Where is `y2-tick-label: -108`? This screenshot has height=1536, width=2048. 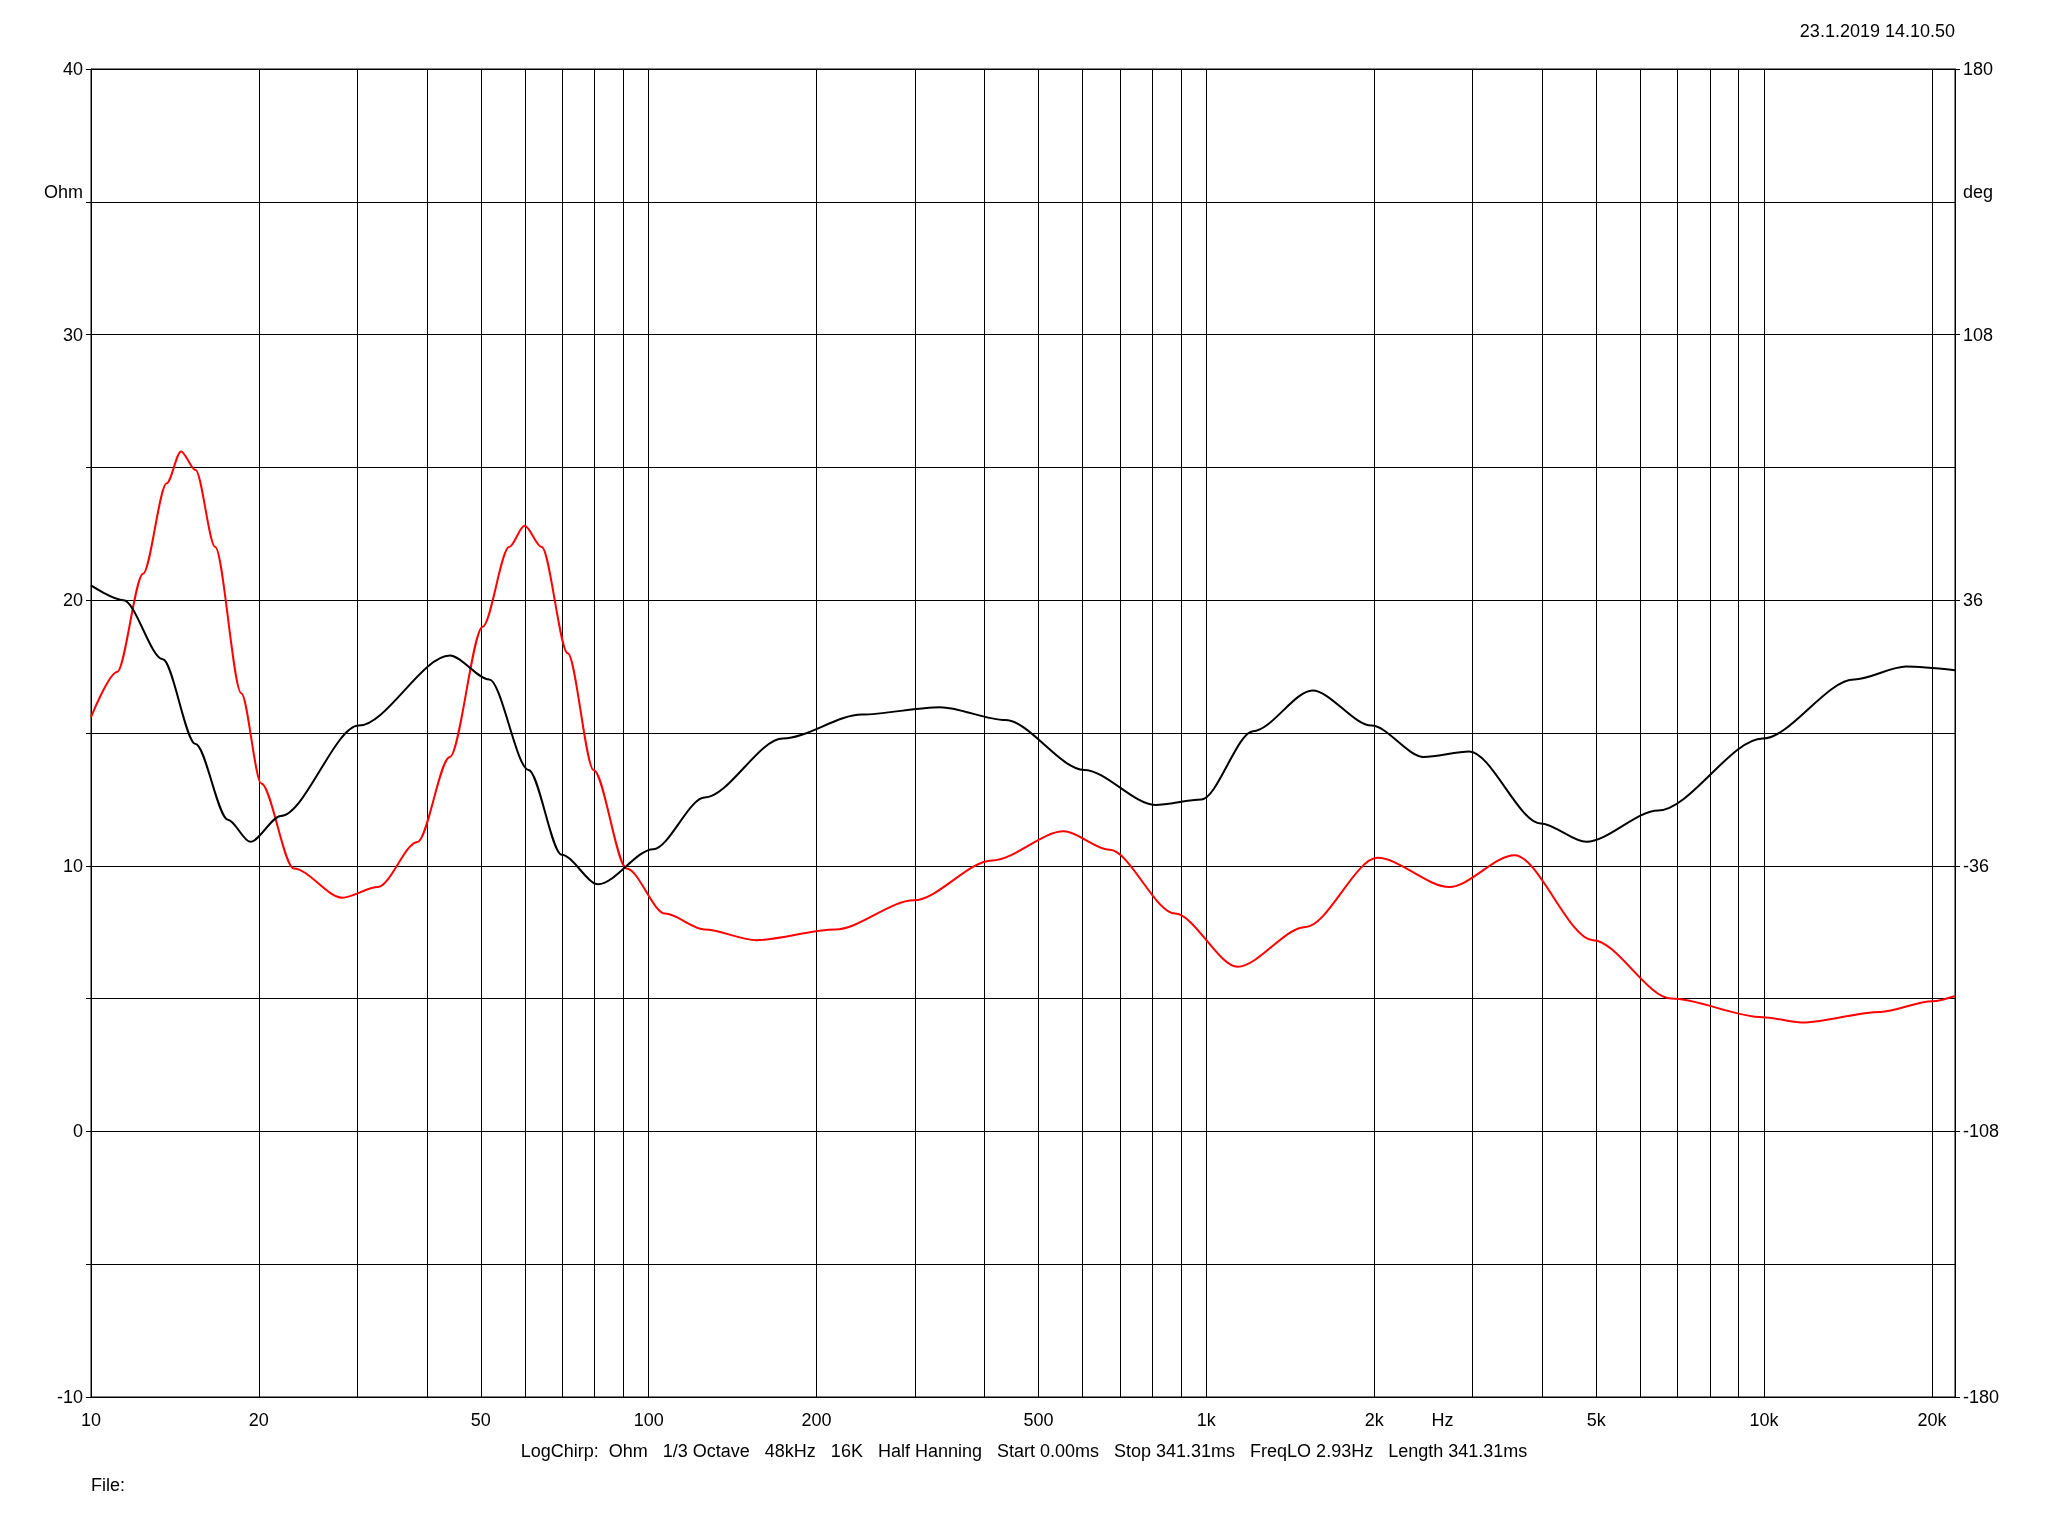
y2-tick-label: -108 is located at coordinates (1981, 1131).